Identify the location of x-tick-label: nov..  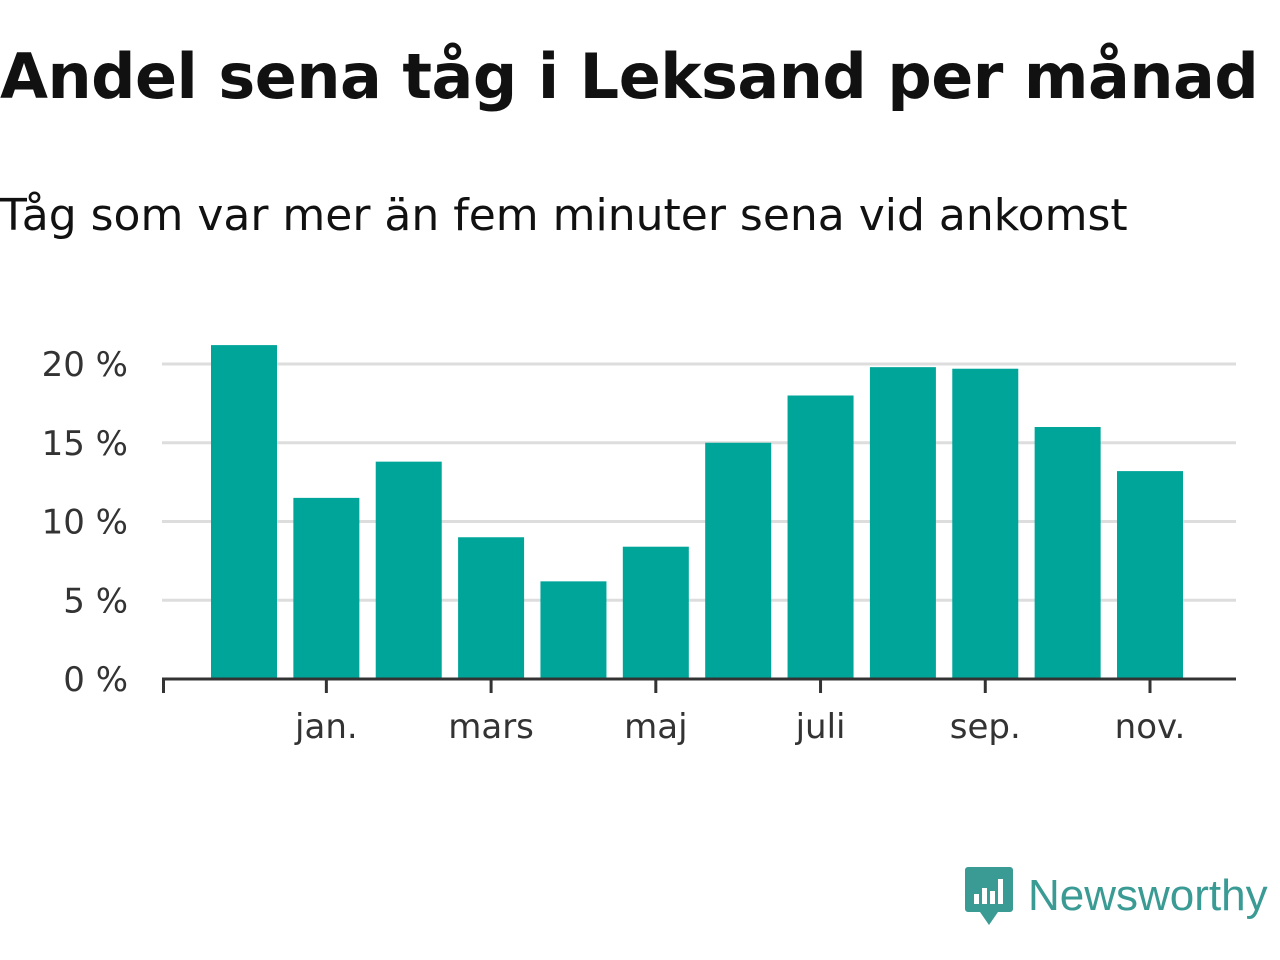
(1150, 727).